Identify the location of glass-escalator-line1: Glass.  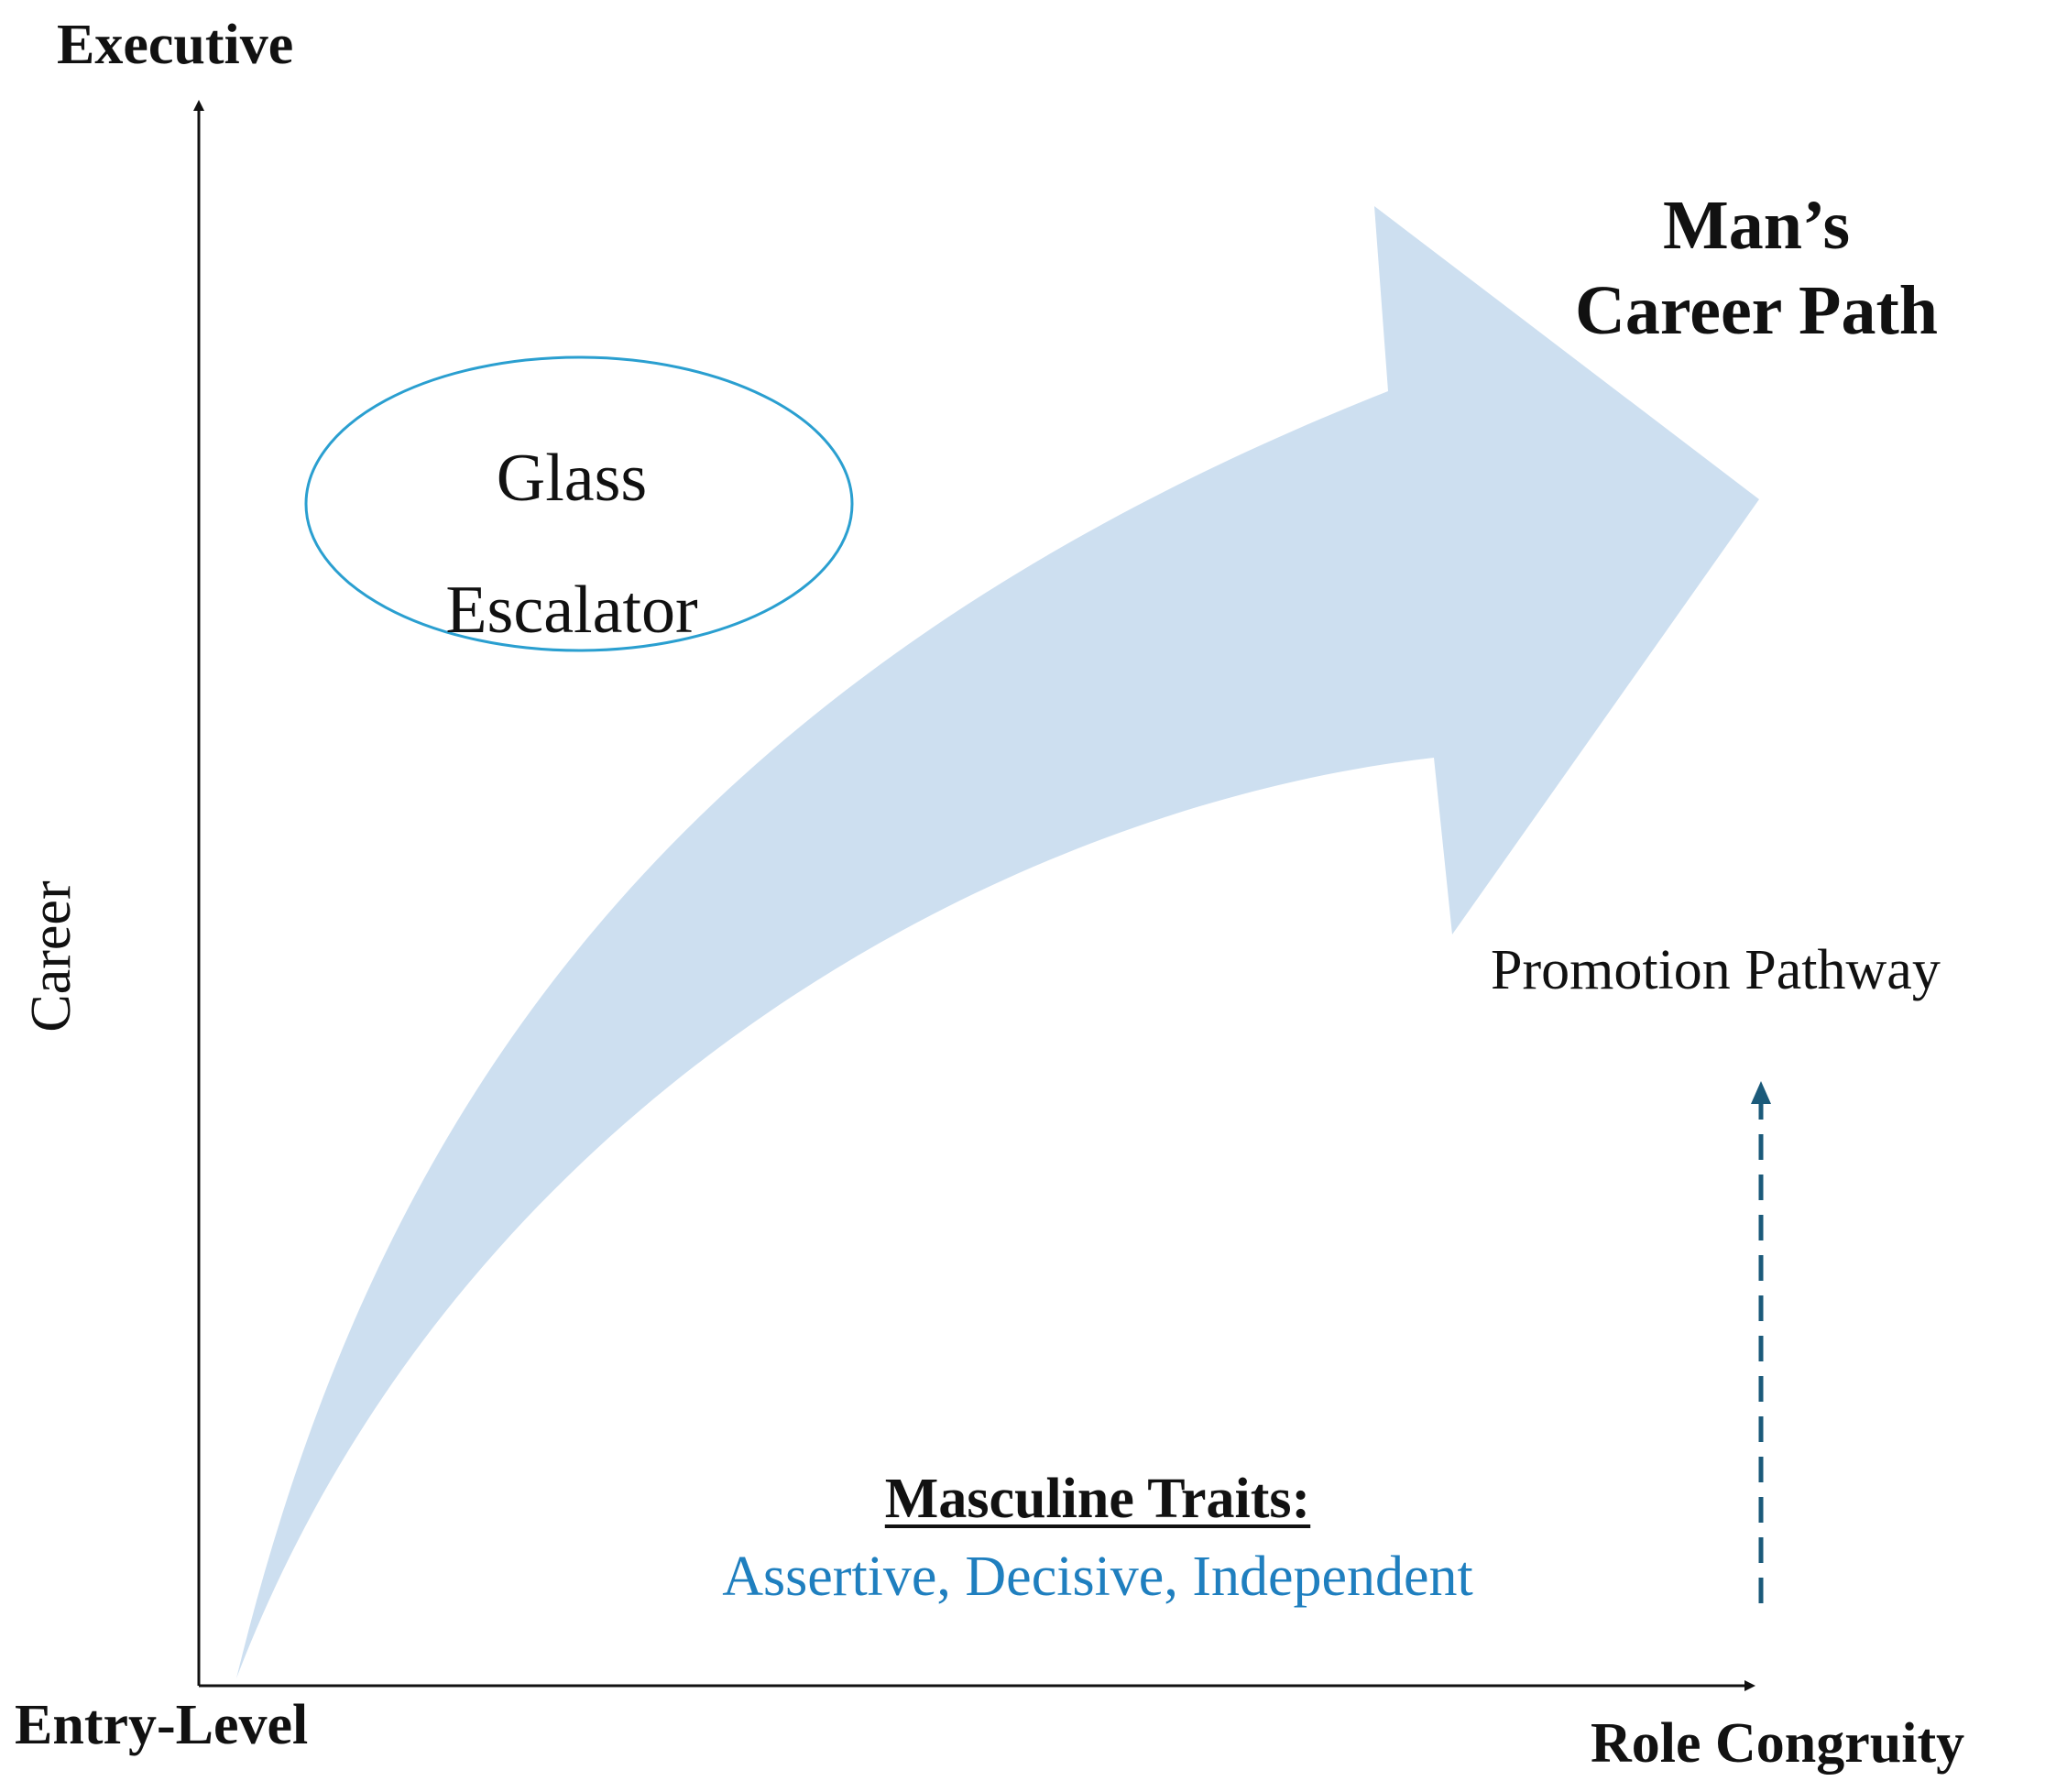
(572, 479).